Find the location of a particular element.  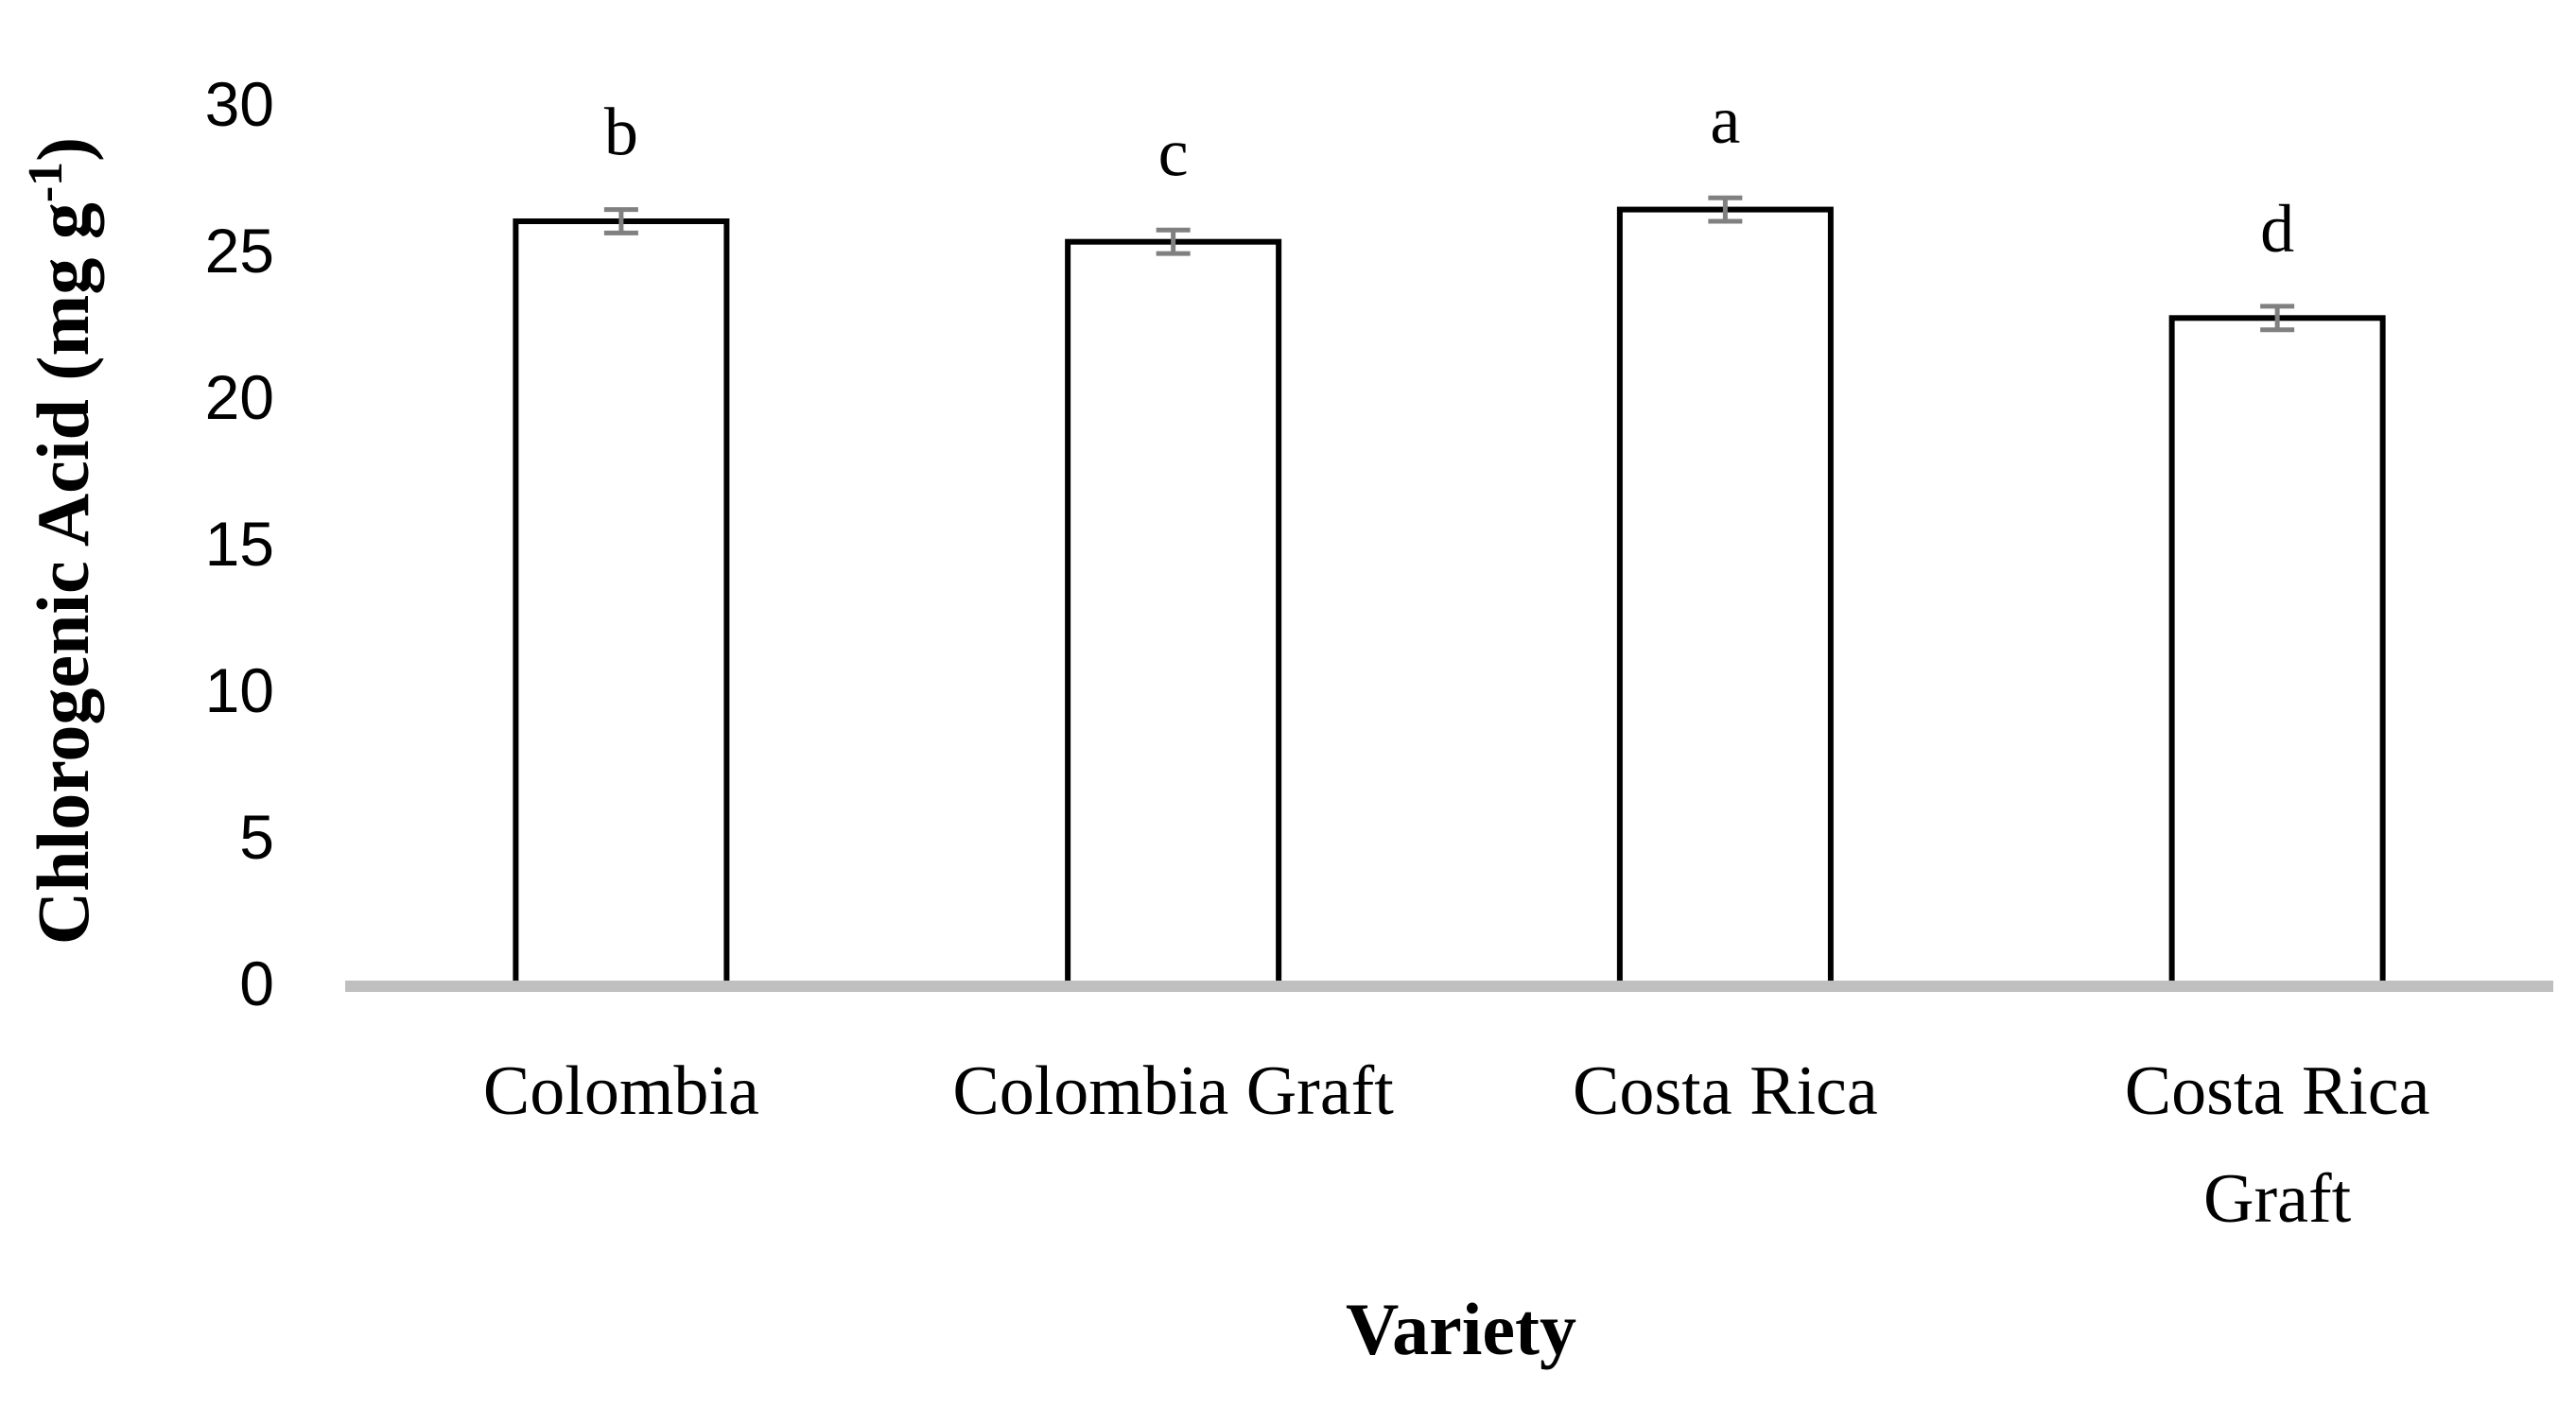

significance-label: b is located at coordinates (621, 132).